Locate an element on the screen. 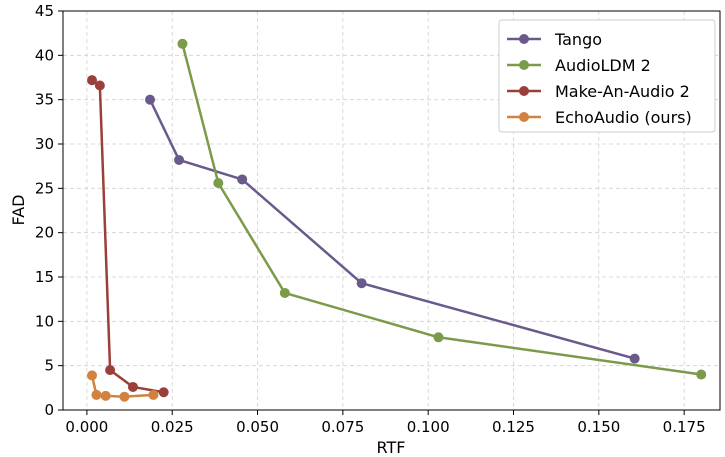  legend-label: Make-An-Audio 2 is located at coordinates (622, 91).